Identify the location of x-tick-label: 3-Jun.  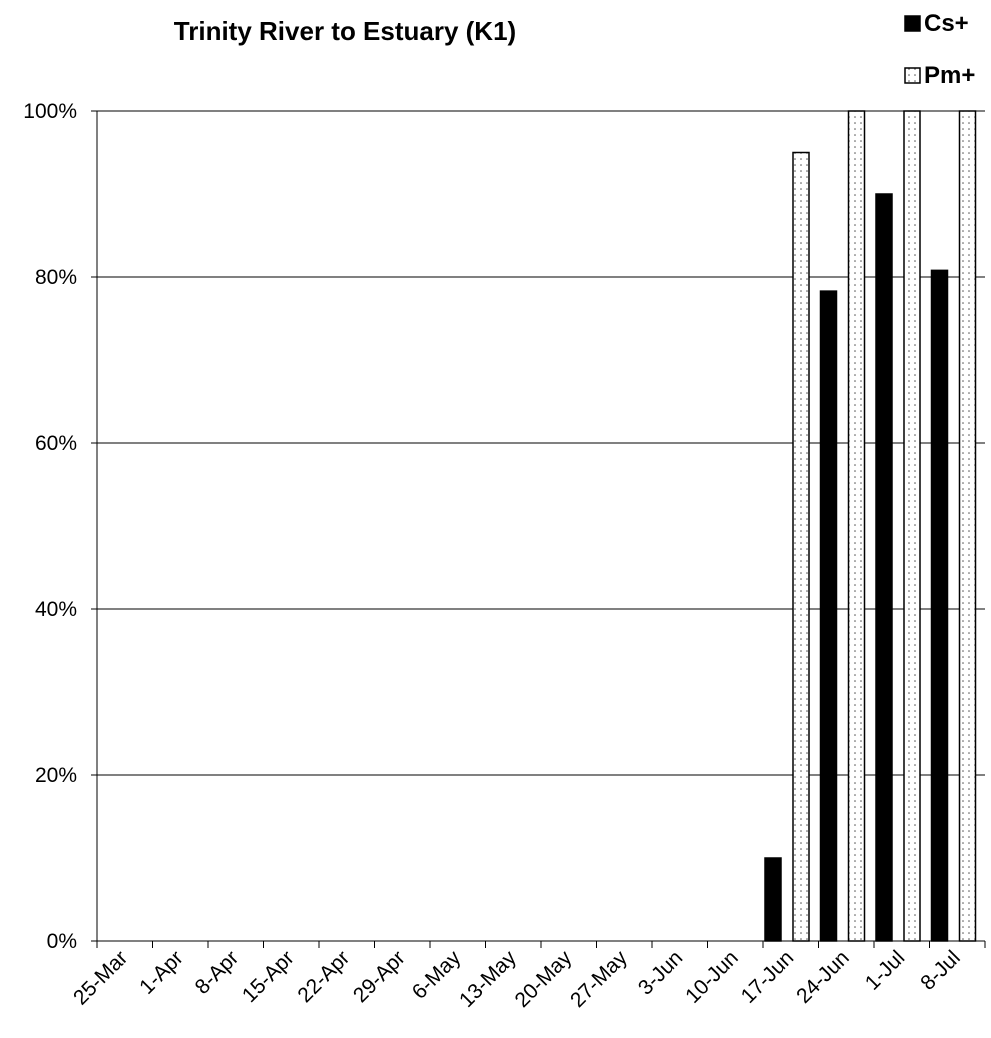
(660, 972).